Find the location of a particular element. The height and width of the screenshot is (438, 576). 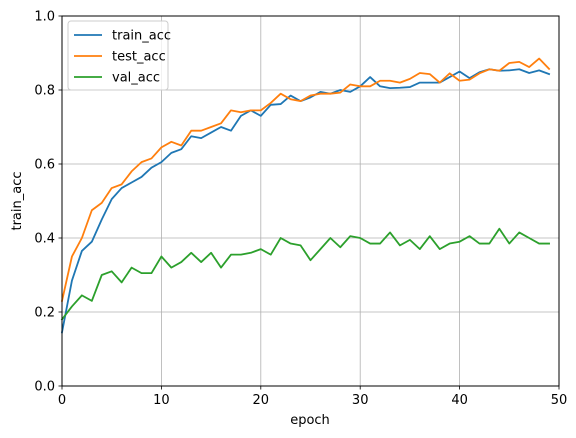

x-axis-title: epoch is located at coordinates (310, 420).